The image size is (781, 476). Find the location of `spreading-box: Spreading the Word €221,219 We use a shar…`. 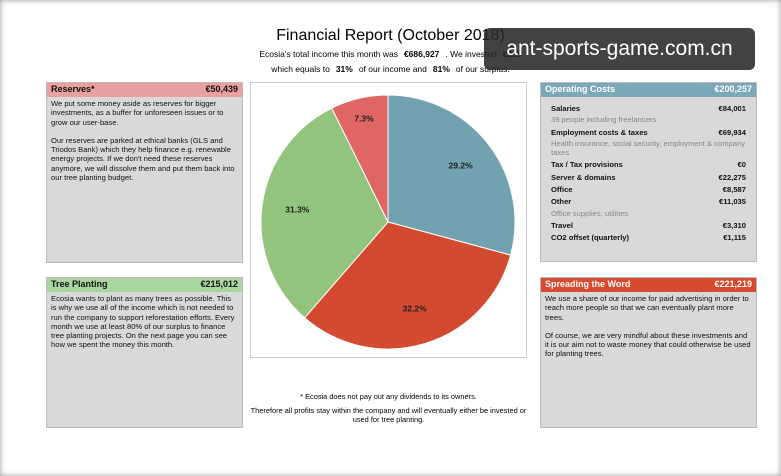

spreading-box: Spreading the Word €221,219 We use a shar… is located at coordinates (648, 352).